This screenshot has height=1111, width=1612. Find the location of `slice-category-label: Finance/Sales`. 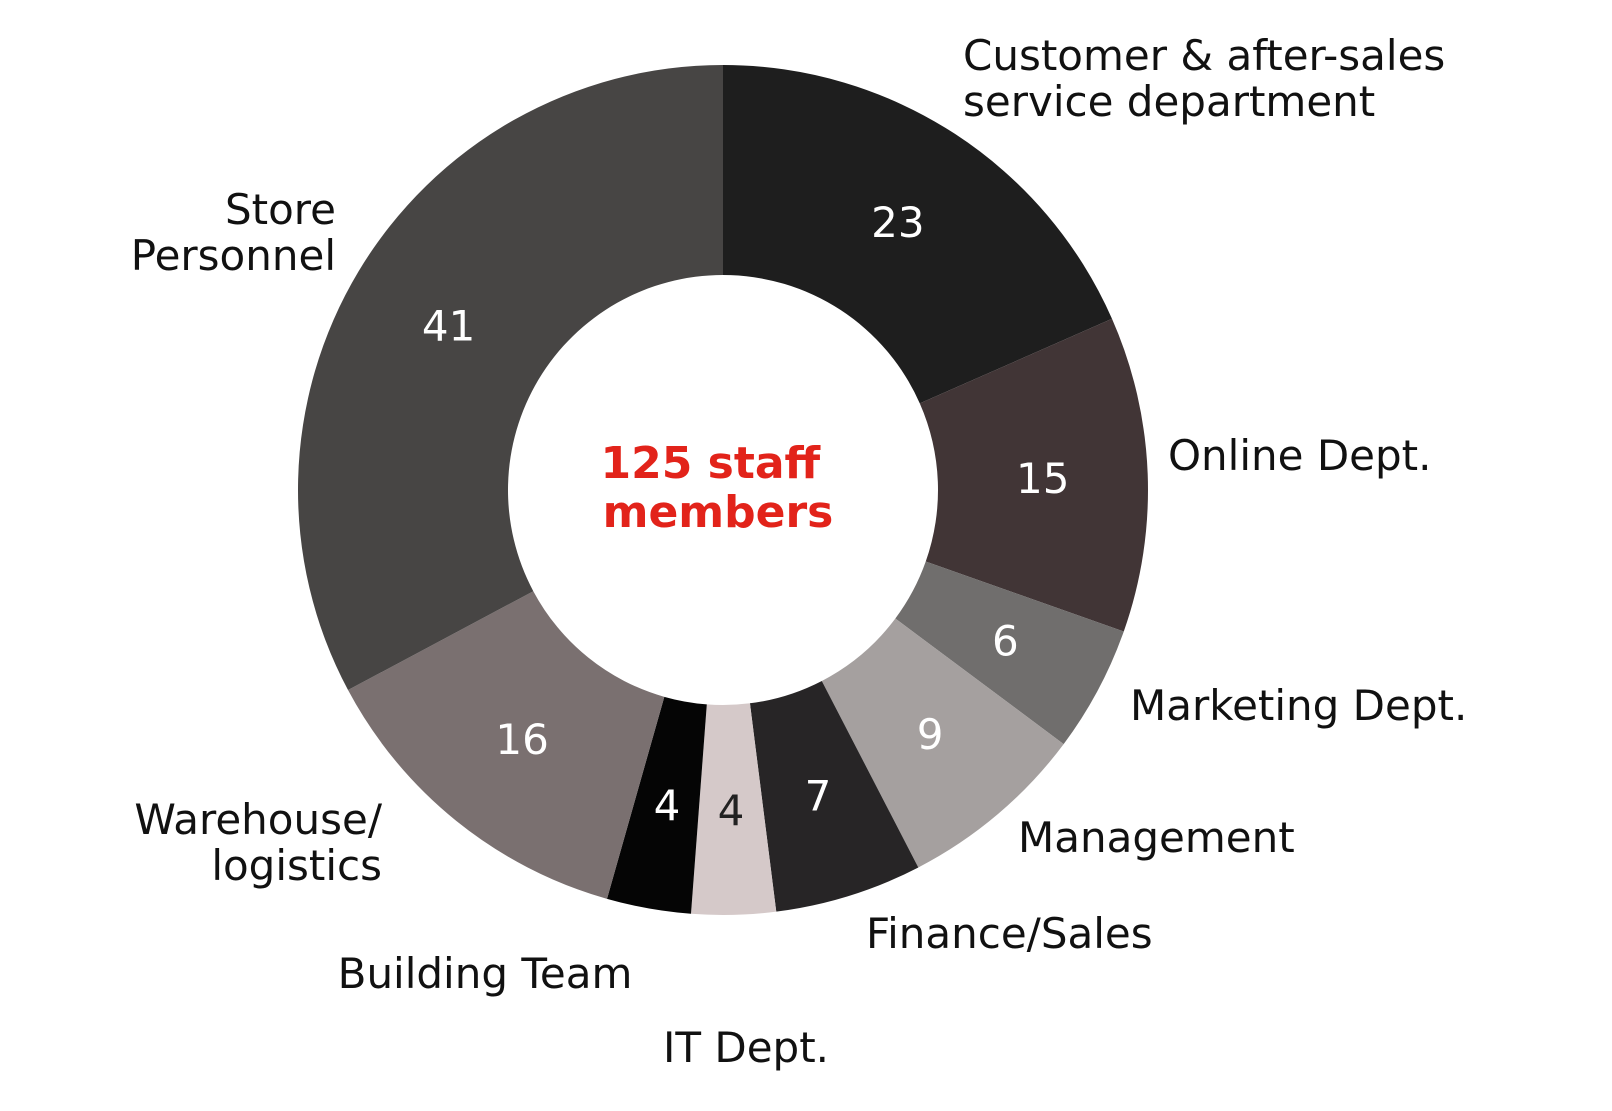

slice-category-label: Finance/Sales is located at coordinates (1009, 933).